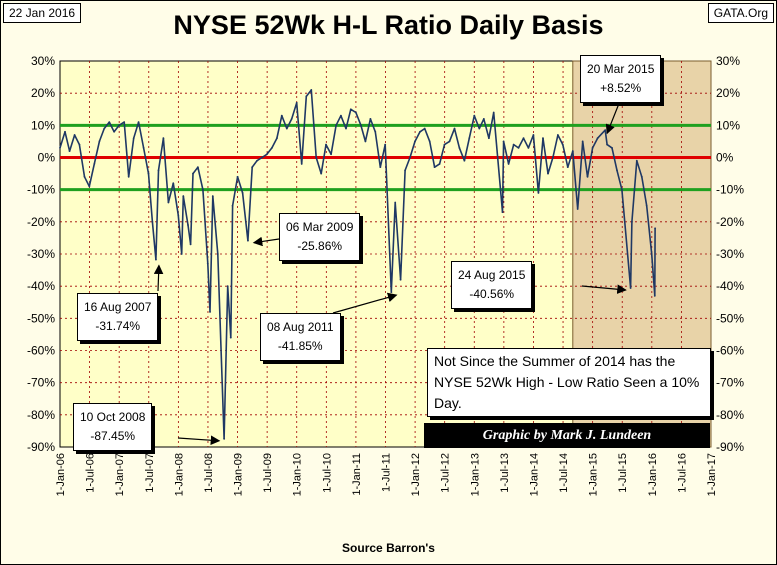 The width and height of the screenshot is (777, 565). Describe the element at coordinates (150, 473) in the screenshot. I see `x-tick-label: 1-Jul-07` at that location.